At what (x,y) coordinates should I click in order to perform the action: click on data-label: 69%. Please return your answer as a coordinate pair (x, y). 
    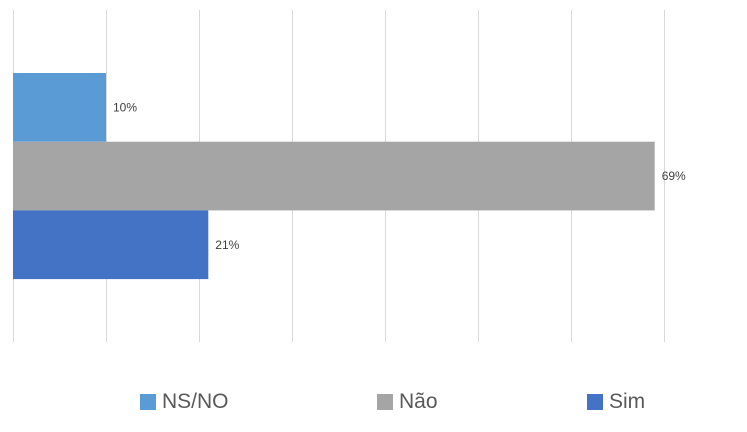
    Looking at the image, I should click on (674, 176).